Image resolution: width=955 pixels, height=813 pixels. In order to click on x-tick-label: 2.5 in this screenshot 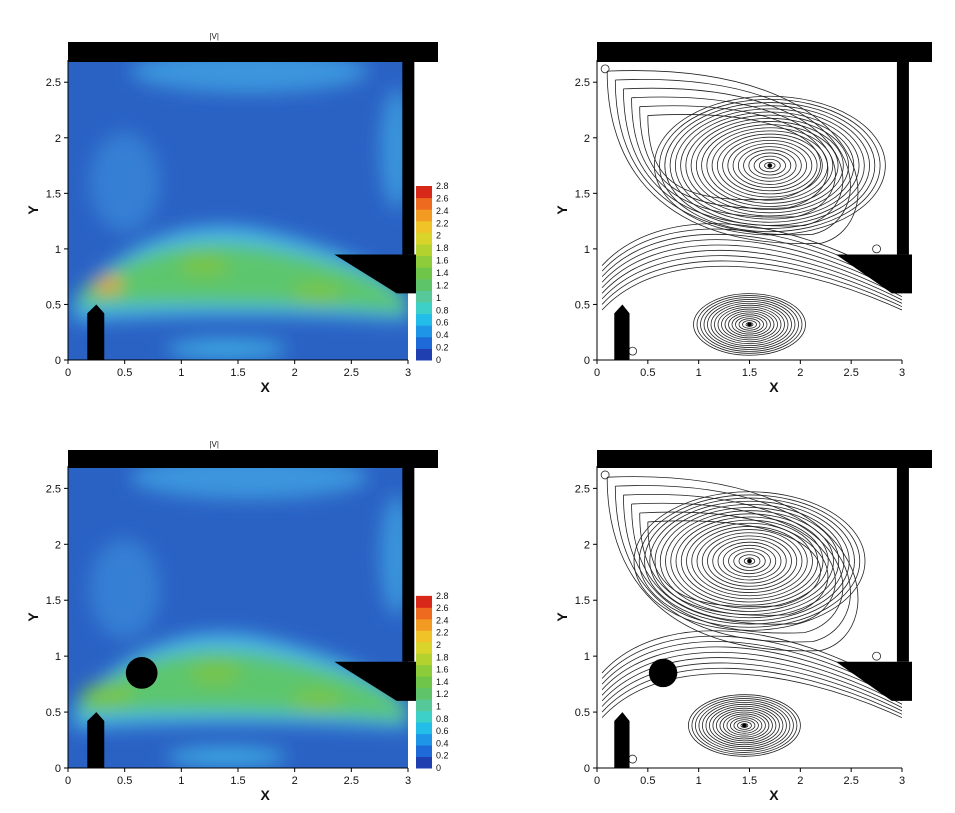, I will do `click(851, 781)`.